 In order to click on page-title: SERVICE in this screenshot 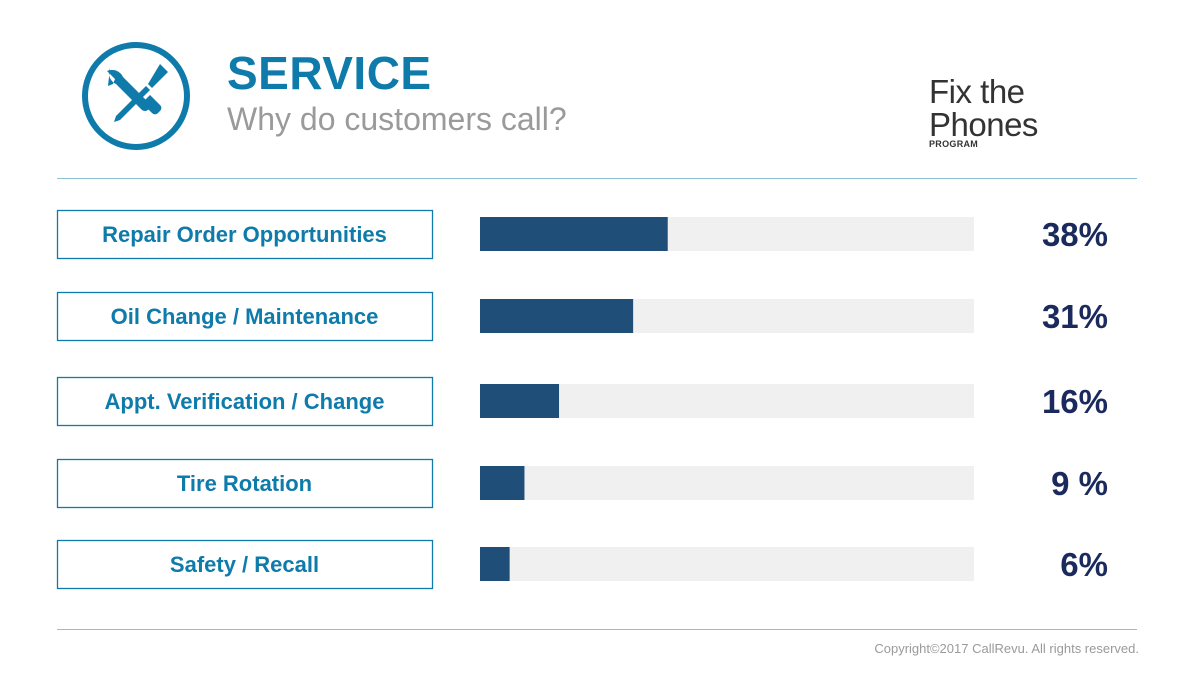, I will do `click(329, 73)`.